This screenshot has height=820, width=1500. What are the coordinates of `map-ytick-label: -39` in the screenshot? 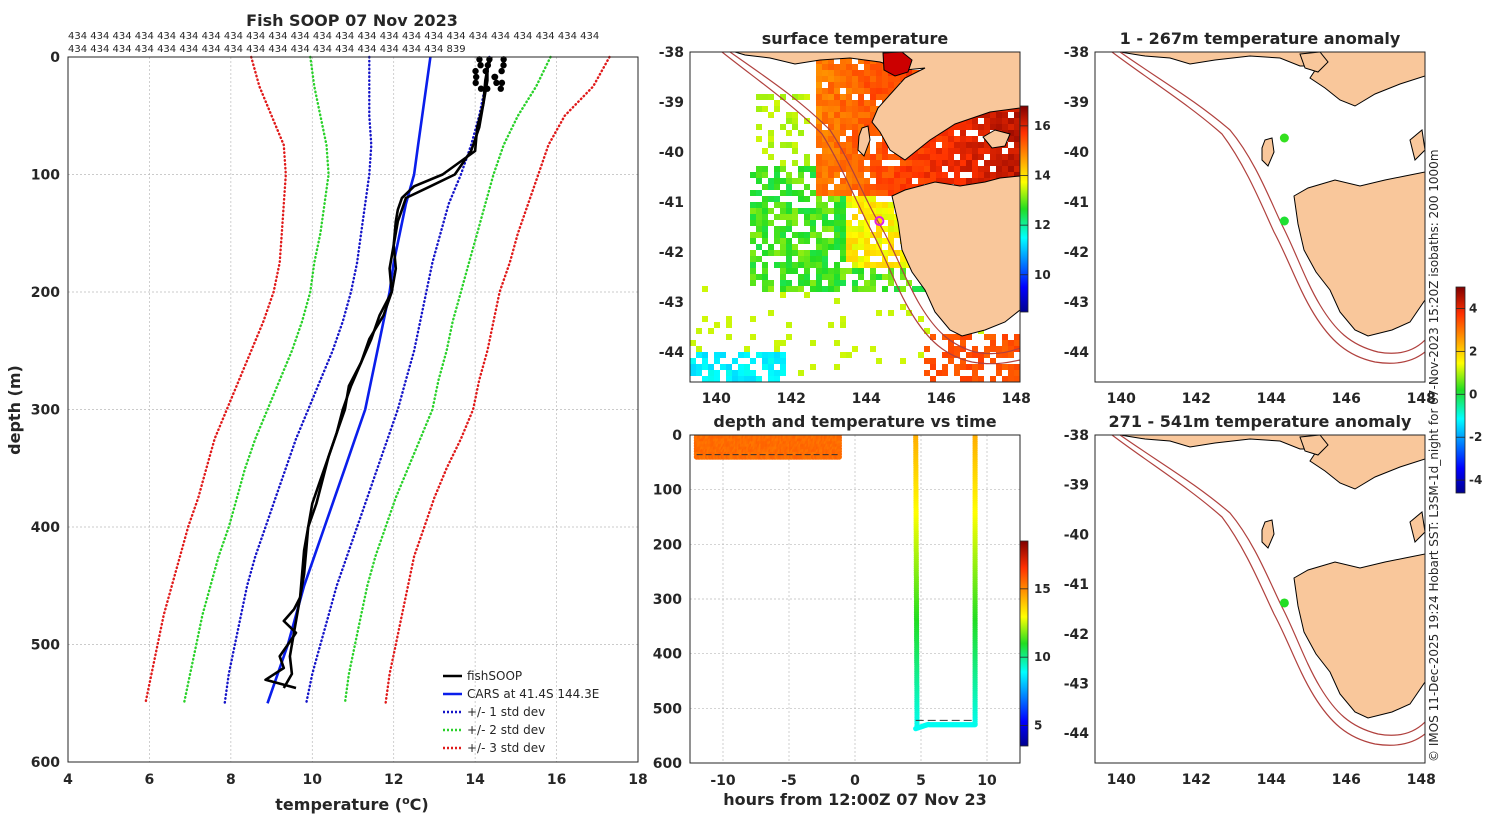 It's located at (671, 103).